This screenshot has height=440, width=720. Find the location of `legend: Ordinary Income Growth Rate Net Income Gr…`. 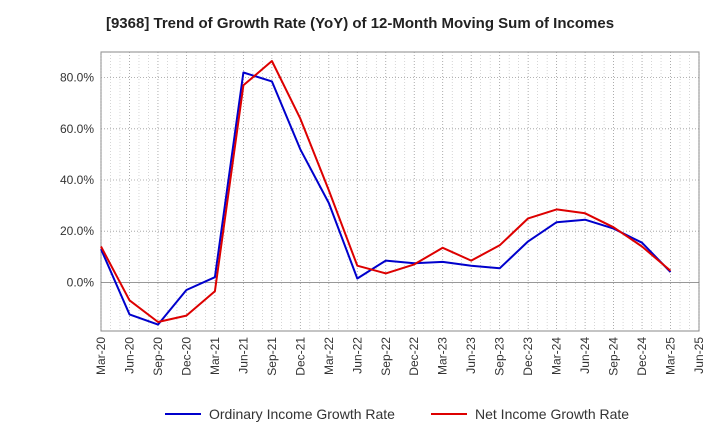

legend: Ordinary Income Growth Rate Net Income Gr… is located at coordinates (397, 414).